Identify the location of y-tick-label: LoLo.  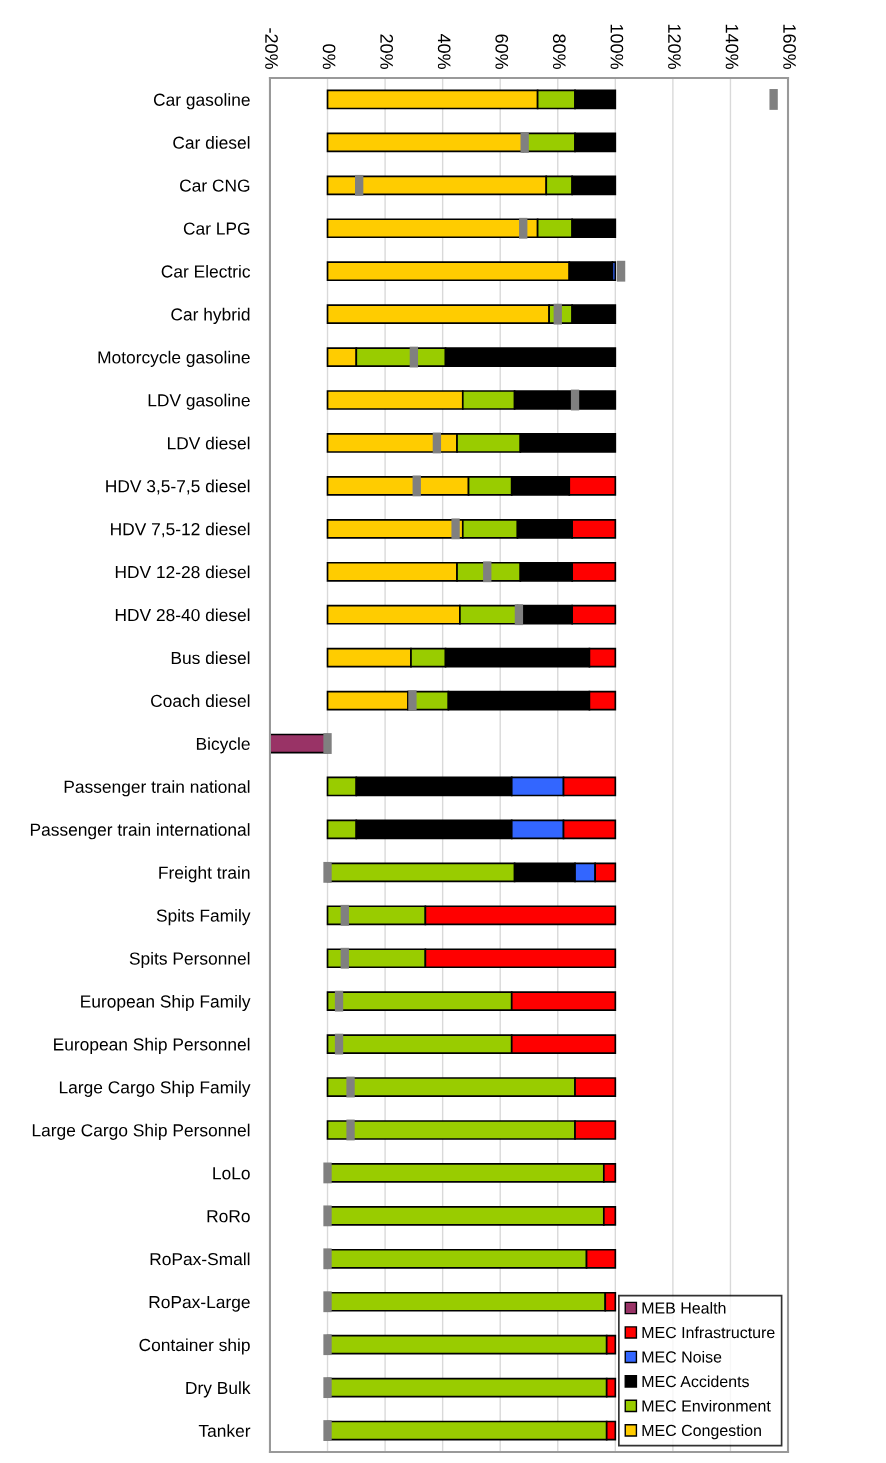
(231, 1173).